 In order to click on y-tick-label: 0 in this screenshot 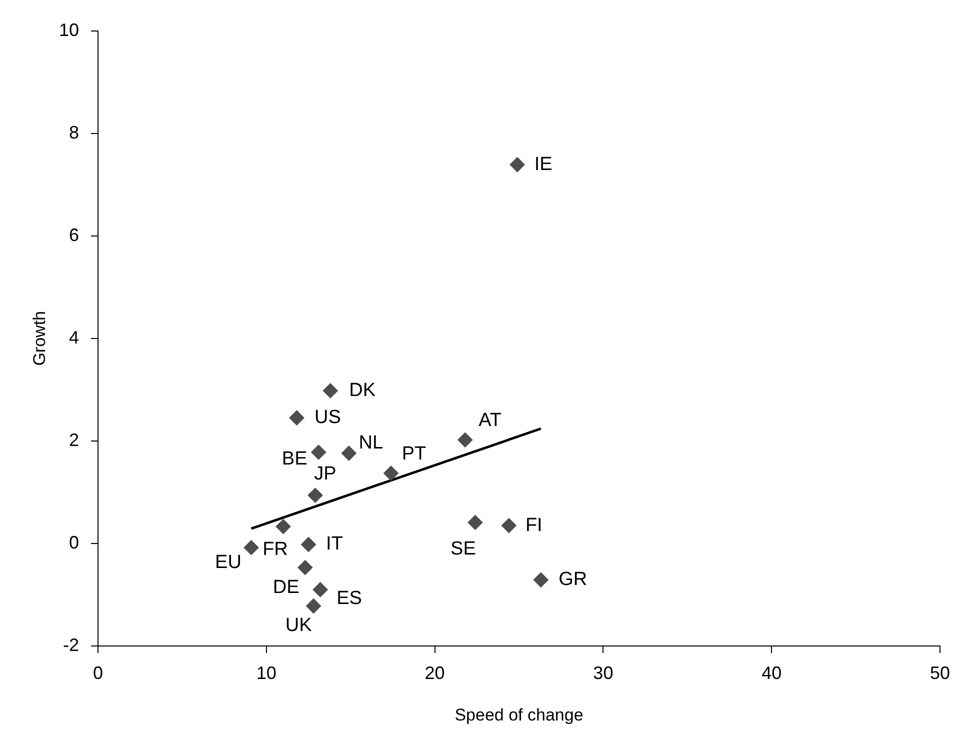, I will do `click(73, 542)`.